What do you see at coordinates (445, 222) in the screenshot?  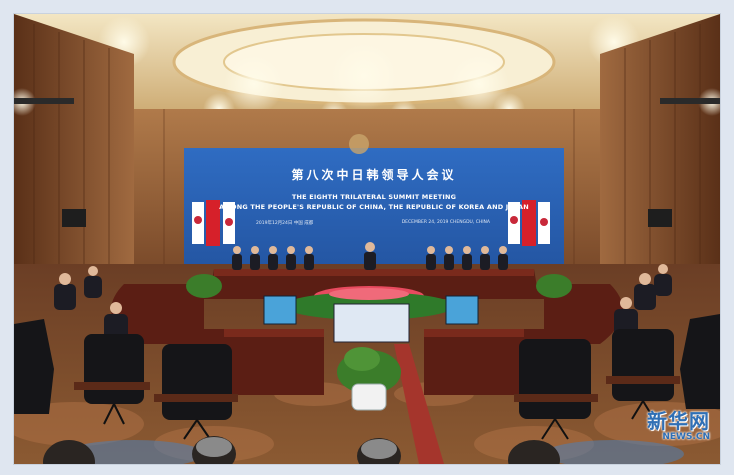 I see `backdrop-date-english: DECEMBER 24, 2019 CHENGDU, CHINA` at bounding box center [445, 222].